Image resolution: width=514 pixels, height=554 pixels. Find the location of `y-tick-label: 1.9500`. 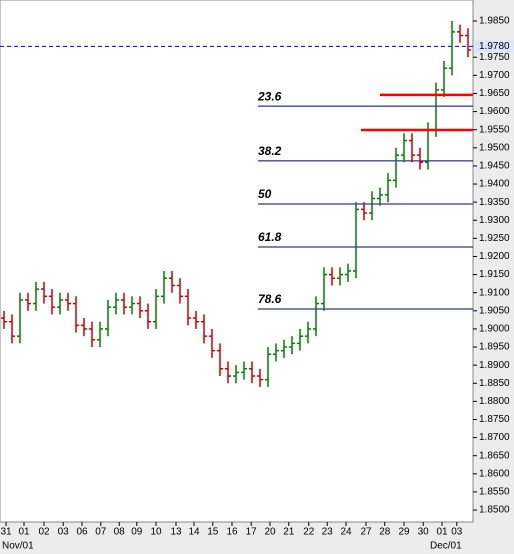

y-tick-label: 1.9500 is located at coordinates (494, 147).